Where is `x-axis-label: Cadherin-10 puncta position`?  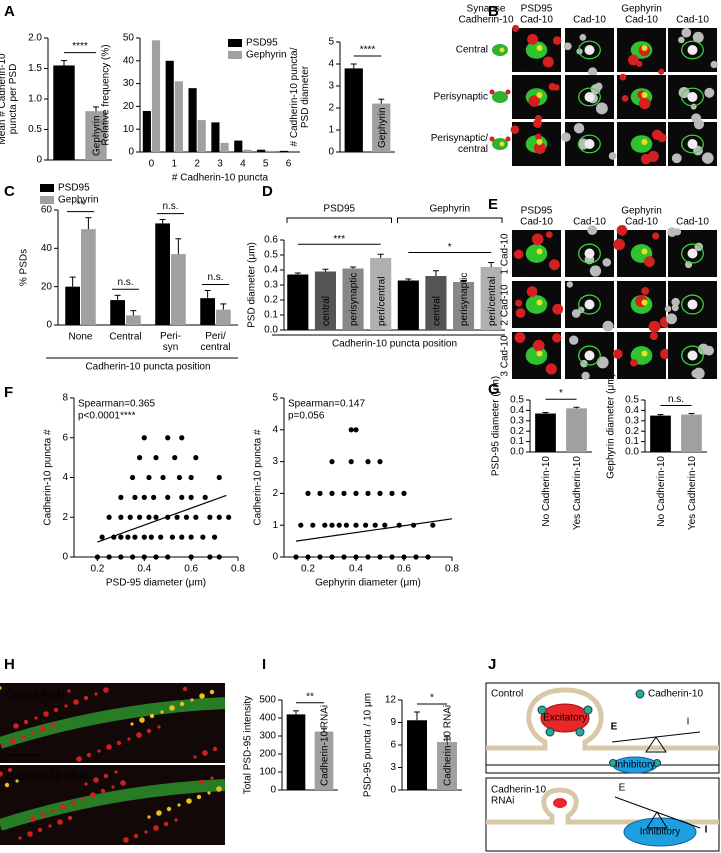
x-axis-label: Cadherin-10 puncta position is located at coordinates (147, 367).